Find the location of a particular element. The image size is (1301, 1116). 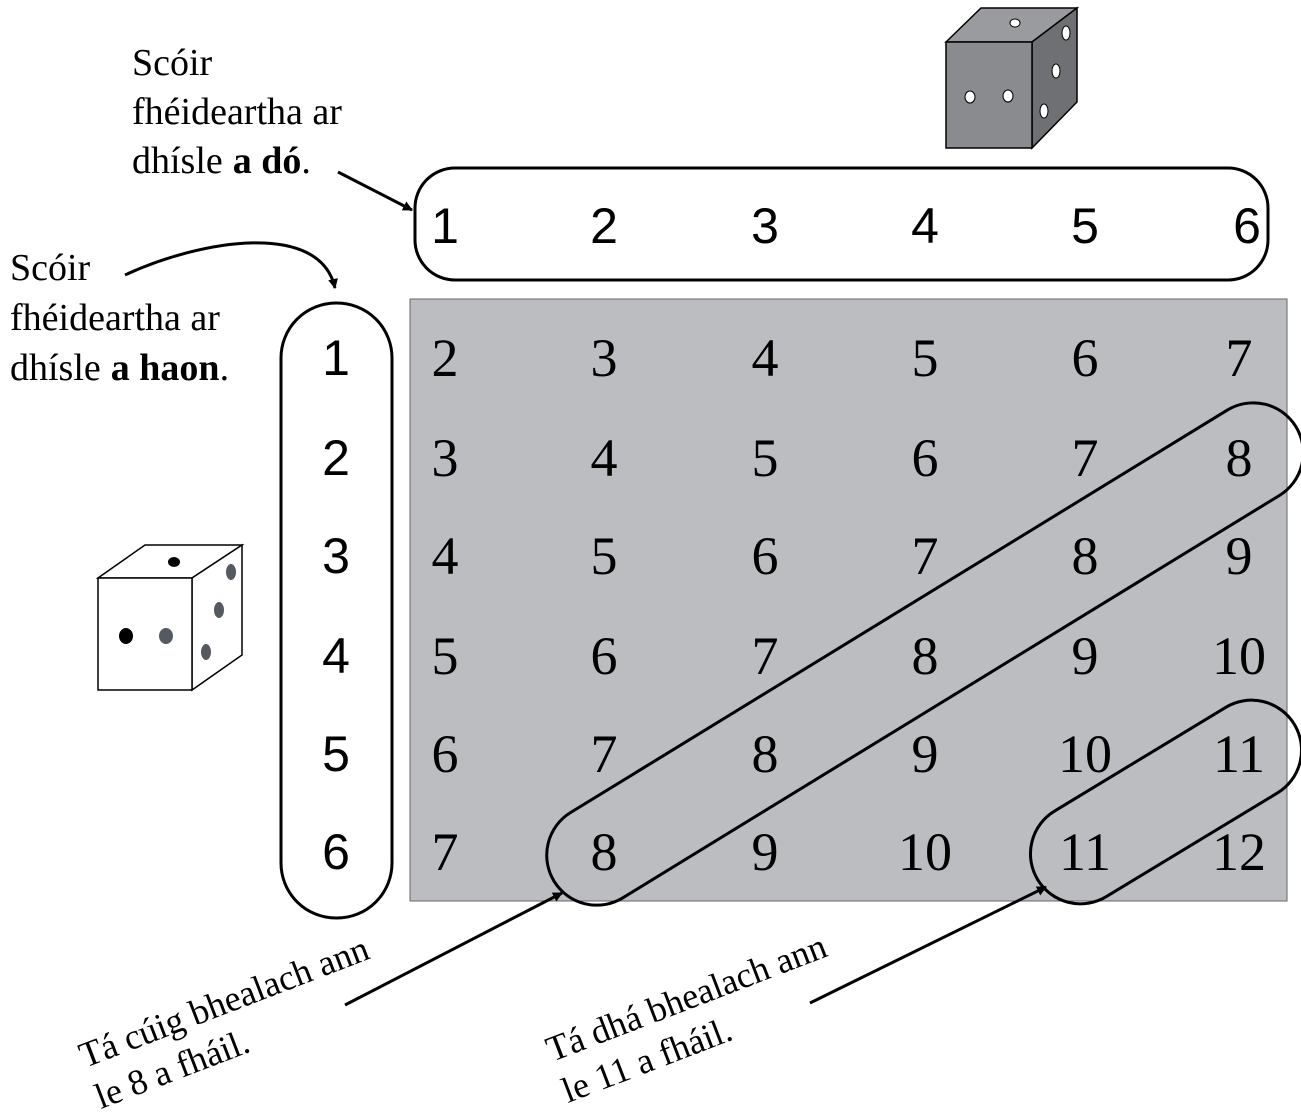

column-header-box is located at coordinates (841, 224).